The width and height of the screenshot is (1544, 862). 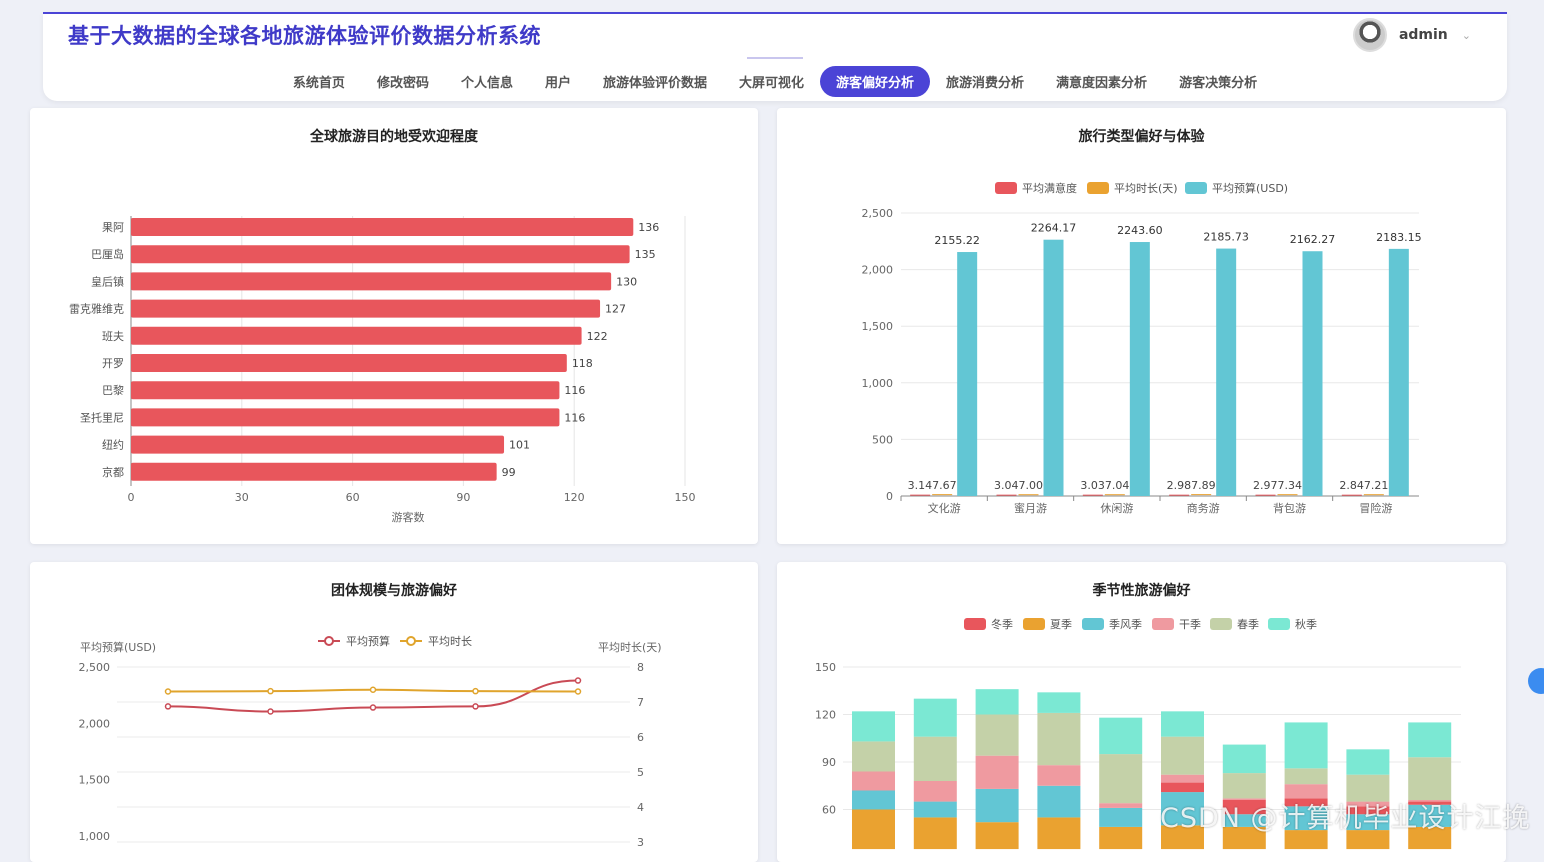 I want to click on y-tick-label-right: 6, so click(x=640, y=737).